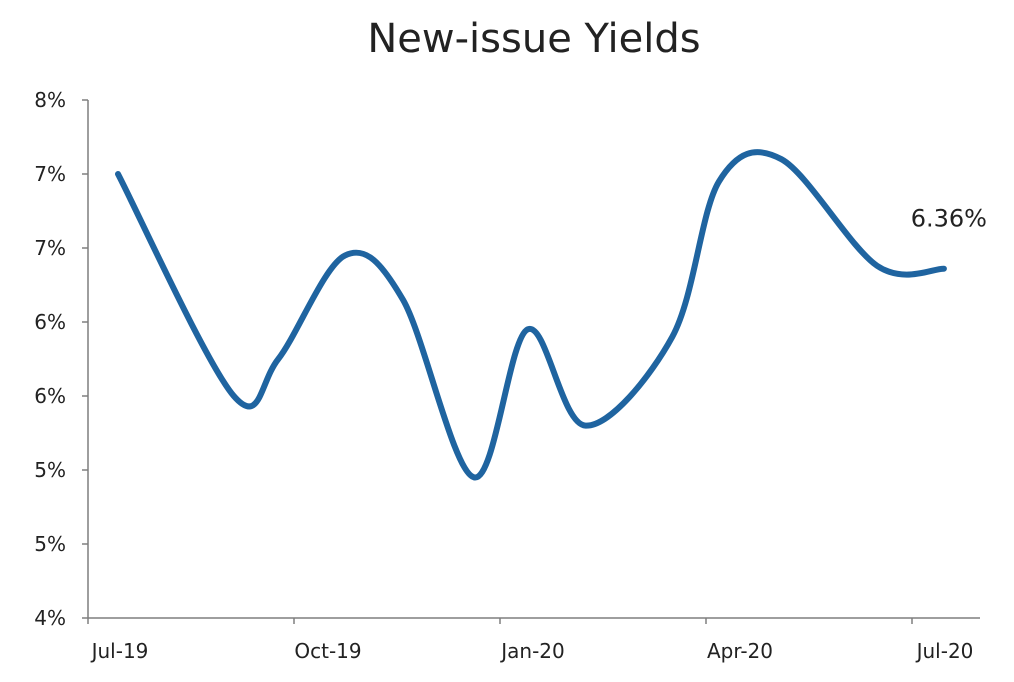  Describe the element at coordinates (944, 651) in the screenshot. I see `x-tick-label: Jul-20` at that location.